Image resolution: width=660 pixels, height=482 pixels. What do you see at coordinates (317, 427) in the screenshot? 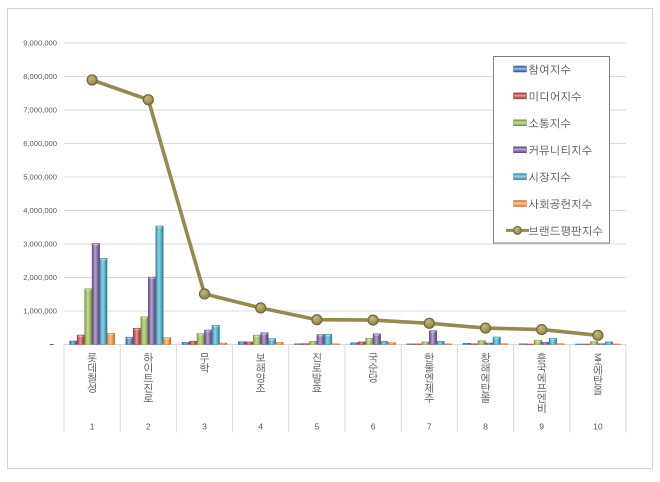
I see `svg-text: 5` at bounding box center [317, 427].